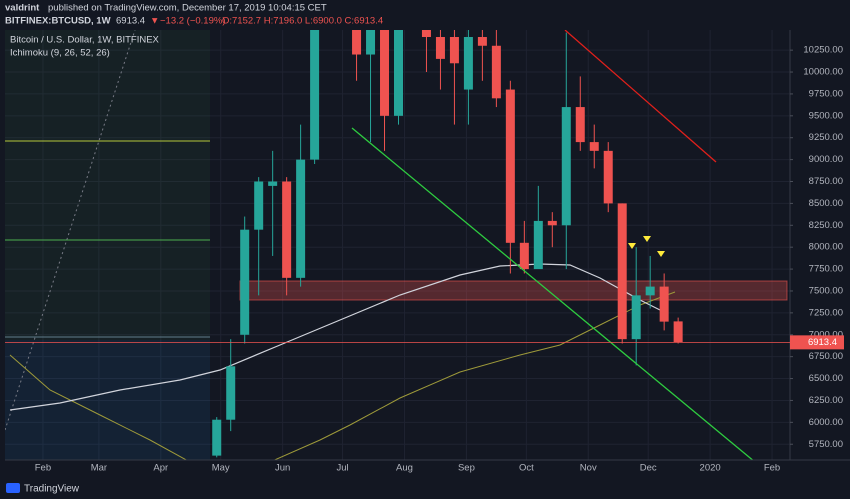  What do you see at coordinates (822, 342) in the screenshot?
I see `last-price-label: 6913.4` at bounding box center [822, 342].